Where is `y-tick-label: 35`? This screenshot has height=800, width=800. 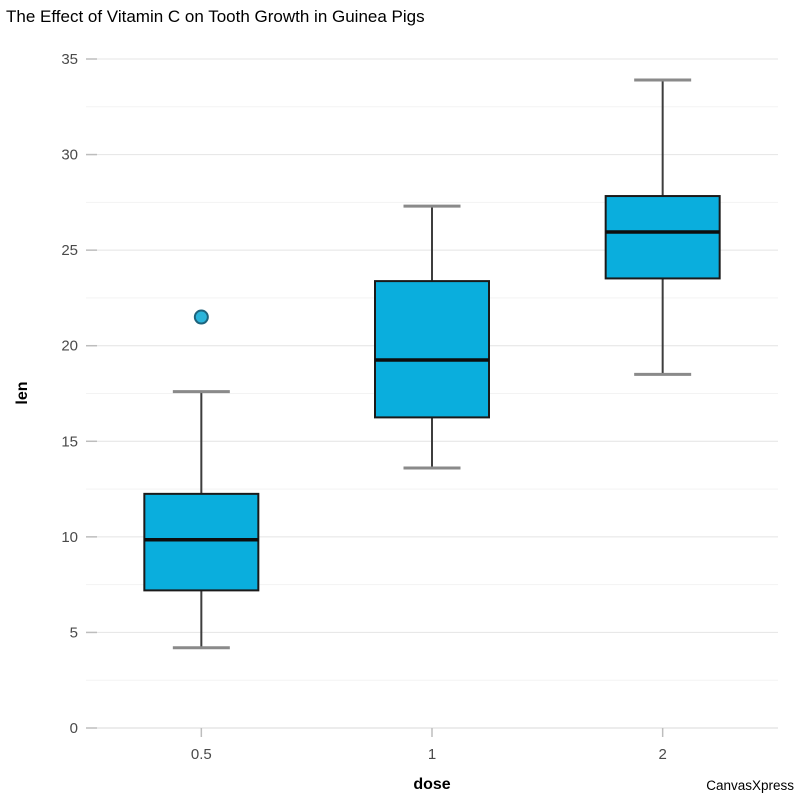 y-tick-label: 35 is located at coordinates (69, 59).